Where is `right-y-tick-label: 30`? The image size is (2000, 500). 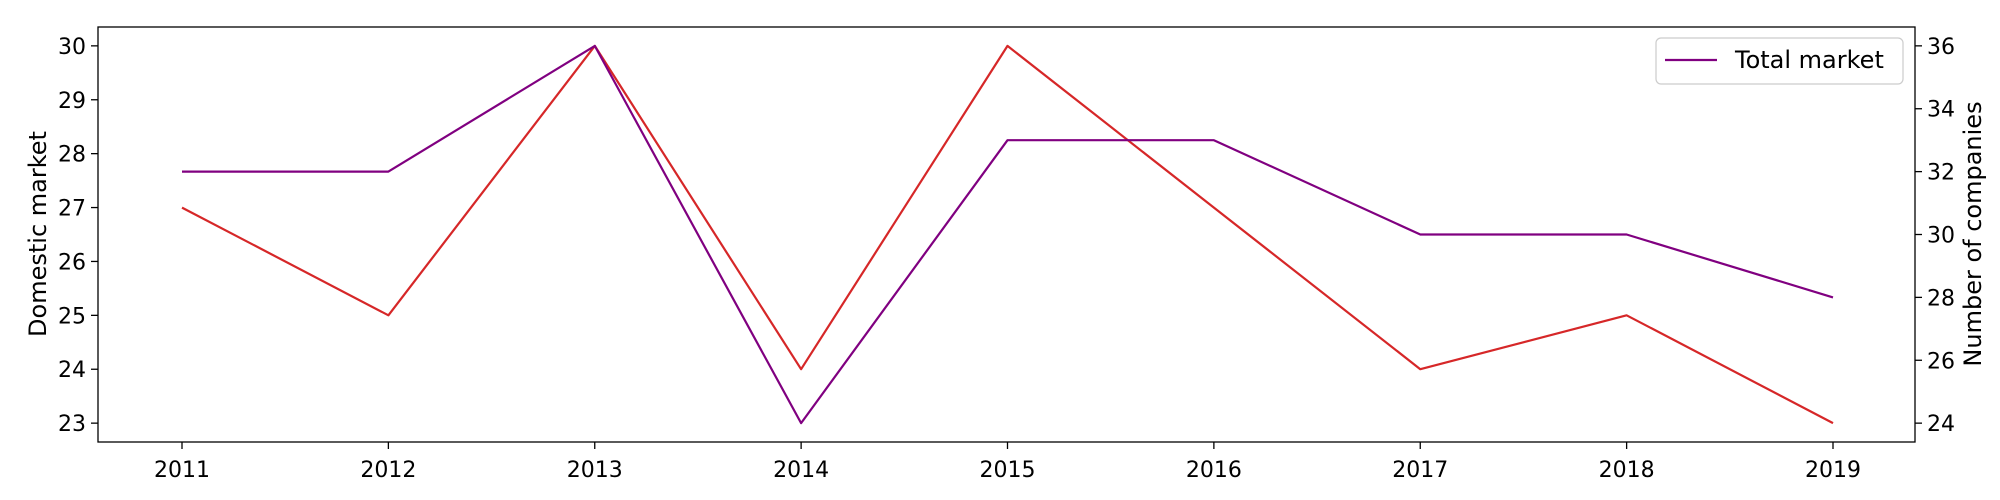
right-y-tick-label: 30 is located at coordinates (1941, 236).